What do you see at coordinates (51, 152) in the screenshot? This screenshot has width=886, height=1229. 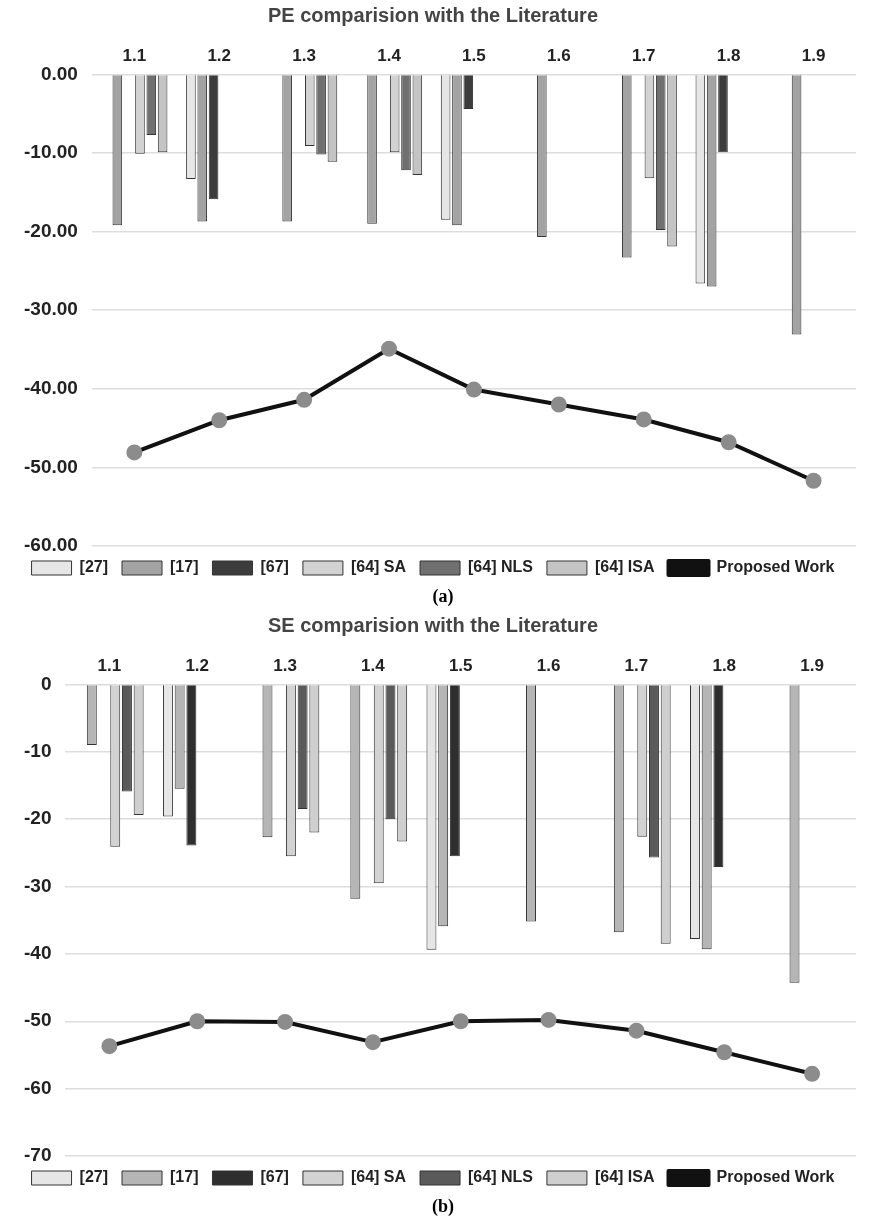 I see `y-tick-label: -10.00` at bounding box center [51, 152].